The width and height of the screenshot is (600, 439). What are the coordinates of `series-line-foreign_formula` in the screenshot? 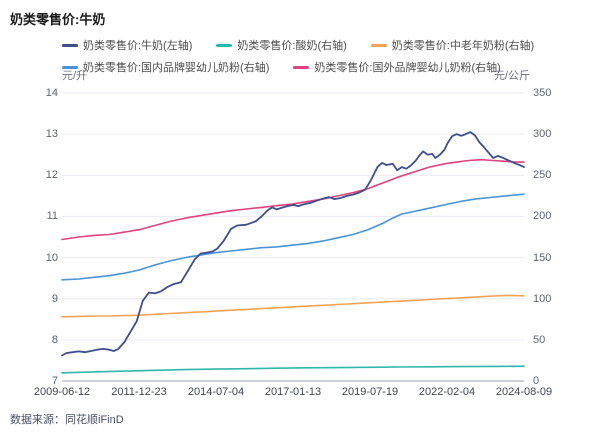 It's located at (293, 199).